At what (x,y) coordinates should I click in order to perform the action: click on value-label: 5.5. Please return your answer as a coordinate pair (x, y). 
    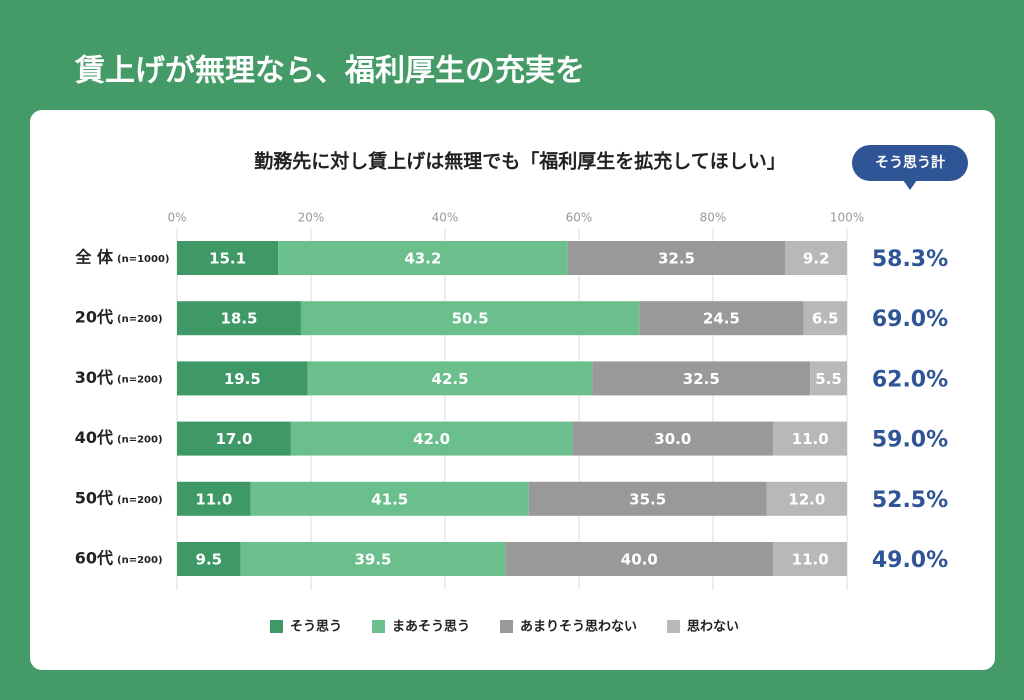
    Looking at the image, I should click on (828, 379).